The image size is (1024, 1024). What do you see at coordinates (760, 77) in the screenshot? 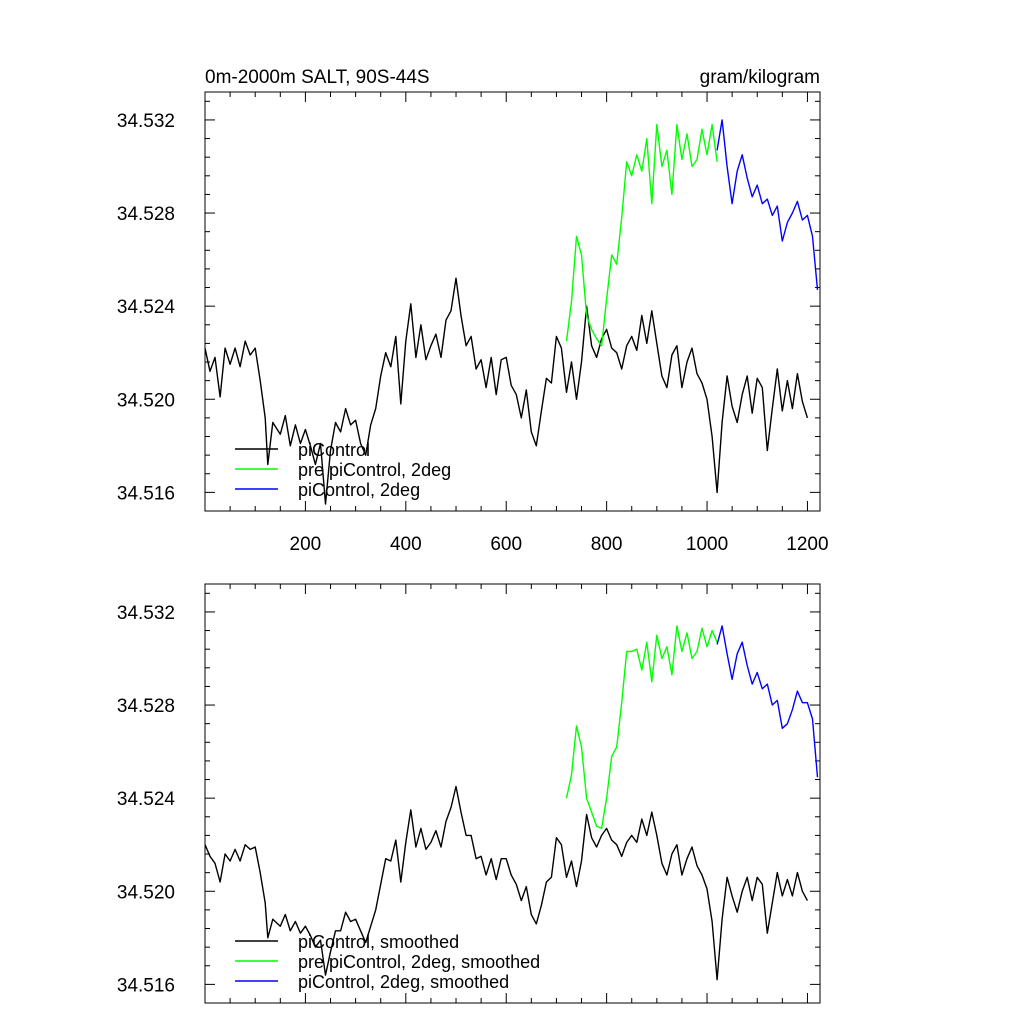
I see `units-label: gram/kilogram` at bounding box center [760, 77].